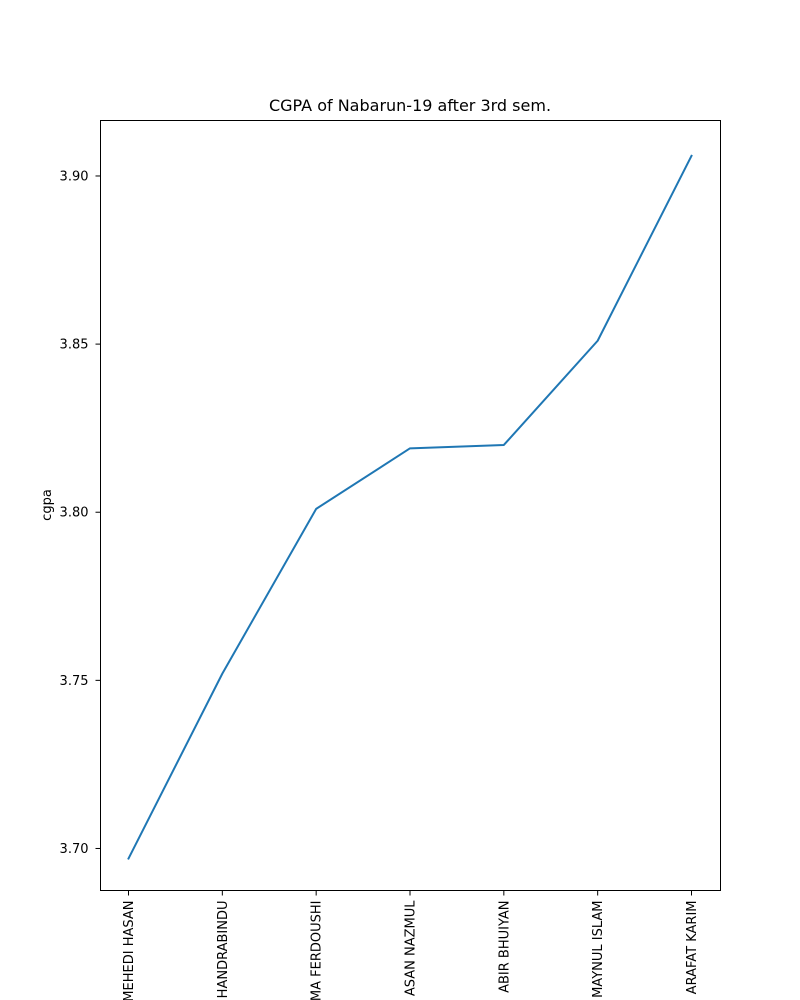 This screenshot has height=1000, width=800. What do you see at coordinates (598, 949) in the screenshot?
I see `x-tick-label: MAYNUL ISLAM` at bounding box center [598, 949].